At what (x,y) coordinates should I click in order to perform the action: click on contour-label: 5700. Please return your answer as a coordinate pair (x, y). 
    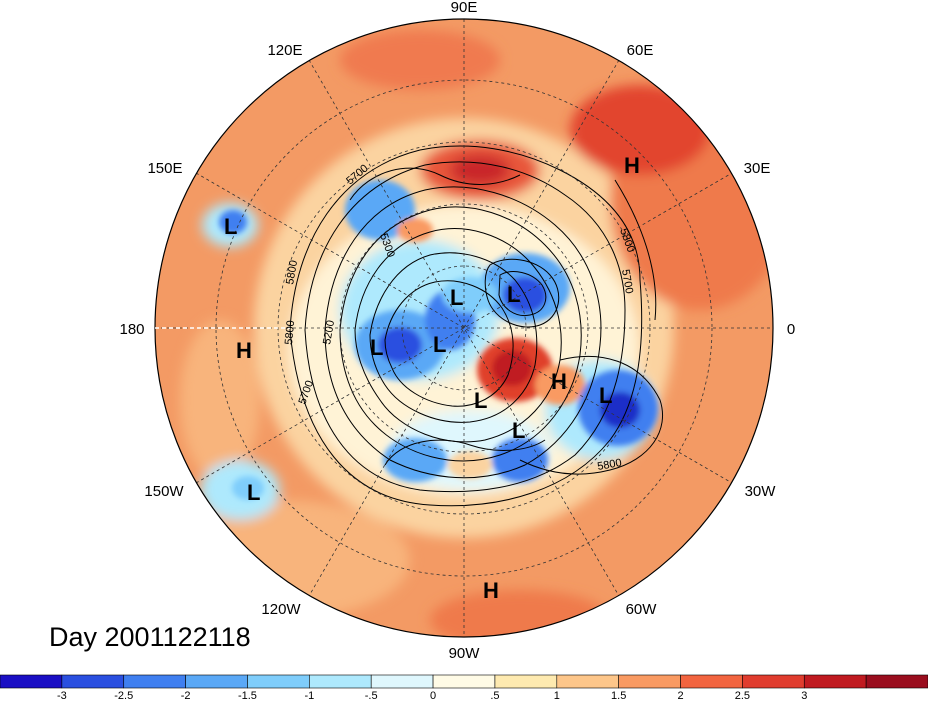
    Looking at the image, I should click on (627, 281).